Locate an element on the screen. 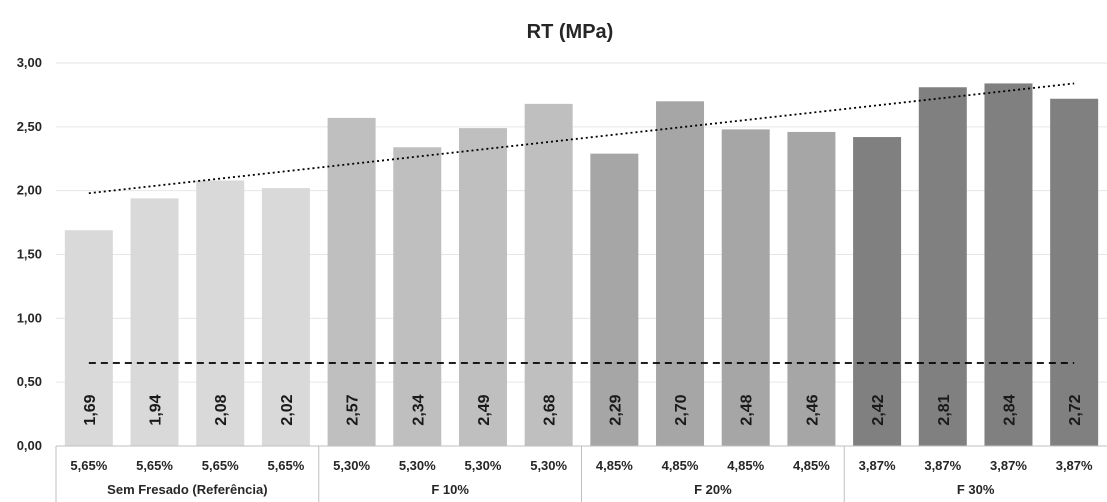 The height and width of the screenshot is (502, 1107). data-label: 2,81 is located at coordinates (944, 409).